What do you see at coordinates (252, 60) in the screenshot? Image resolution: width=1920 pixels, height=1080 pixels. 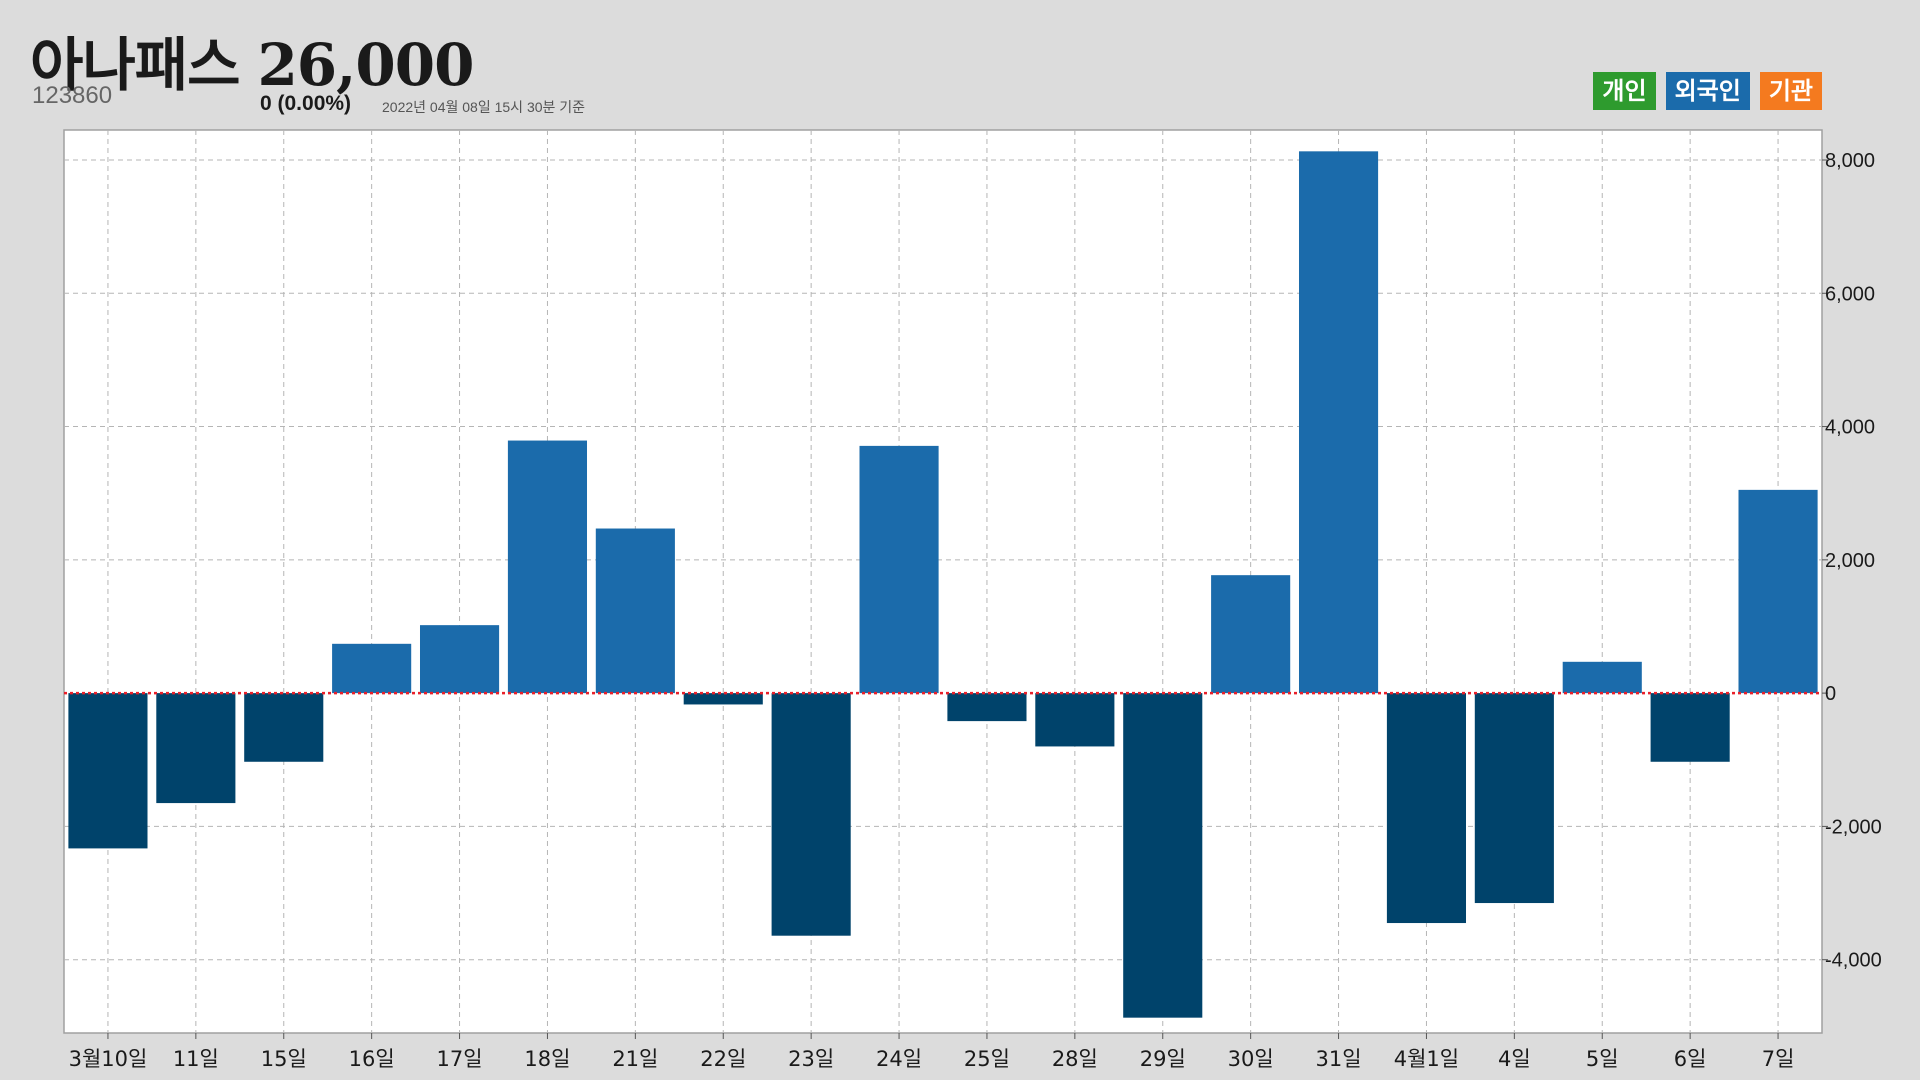 I see `stock-title: 아나패스 26,000` at bounding box center [252, 60].